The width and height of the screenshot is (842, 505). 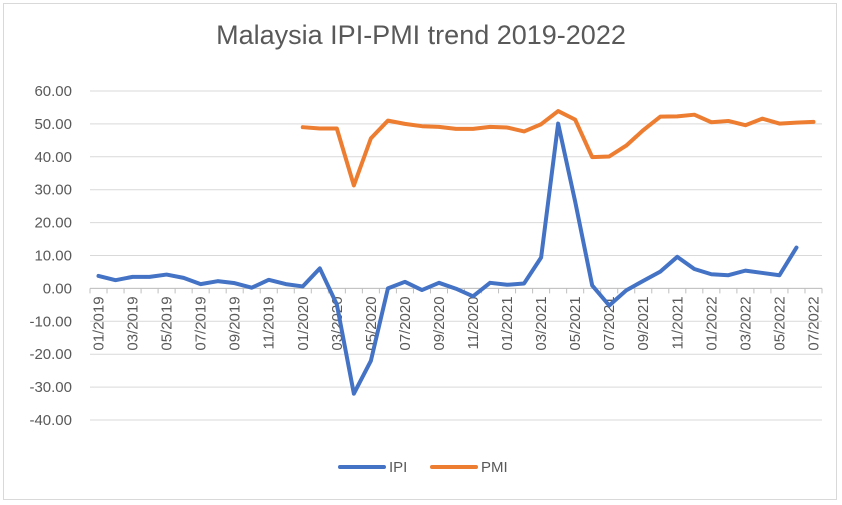 What do you see at coordinates (398, 467) in the screenshot?
I see `legend-label-ipi: IPI` at bounding box center [398, 467].